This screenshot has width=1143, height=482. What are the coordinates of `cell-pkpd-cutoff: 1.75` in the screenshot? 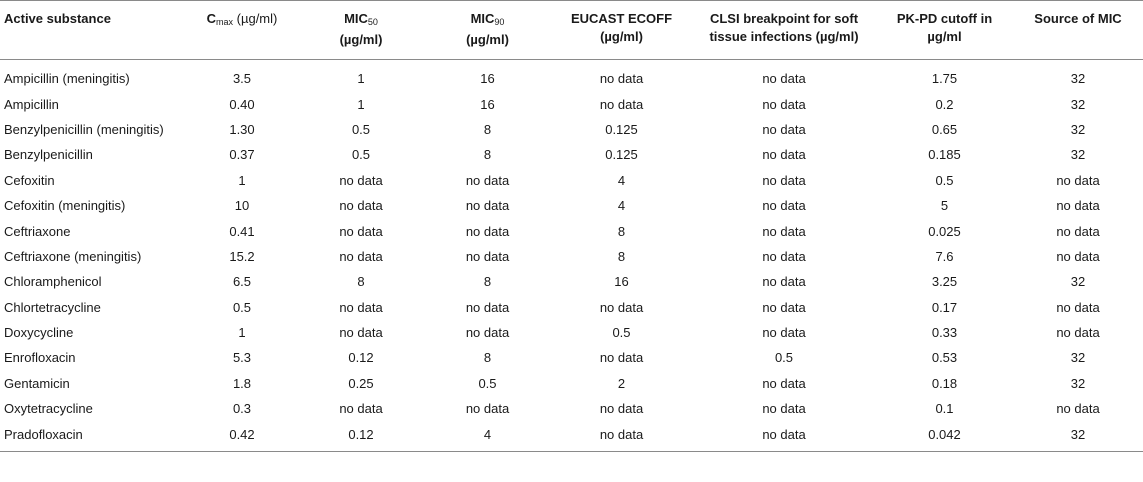 It's located at (944, 79).